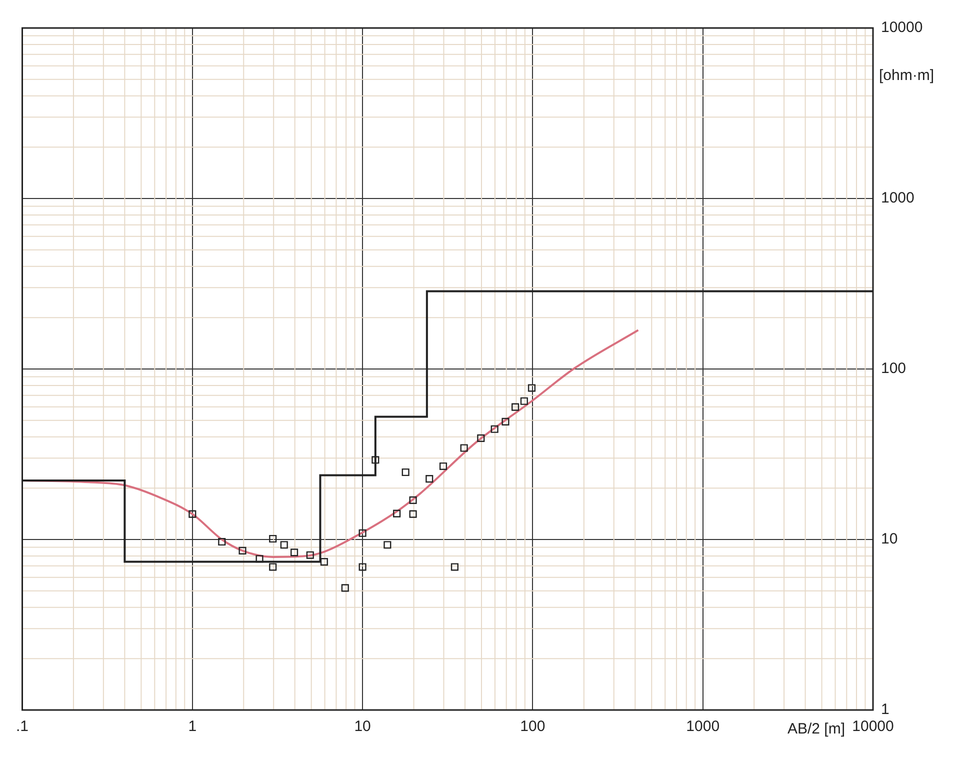  I want to click on y-tick-label: 10000, so click(902, 27).